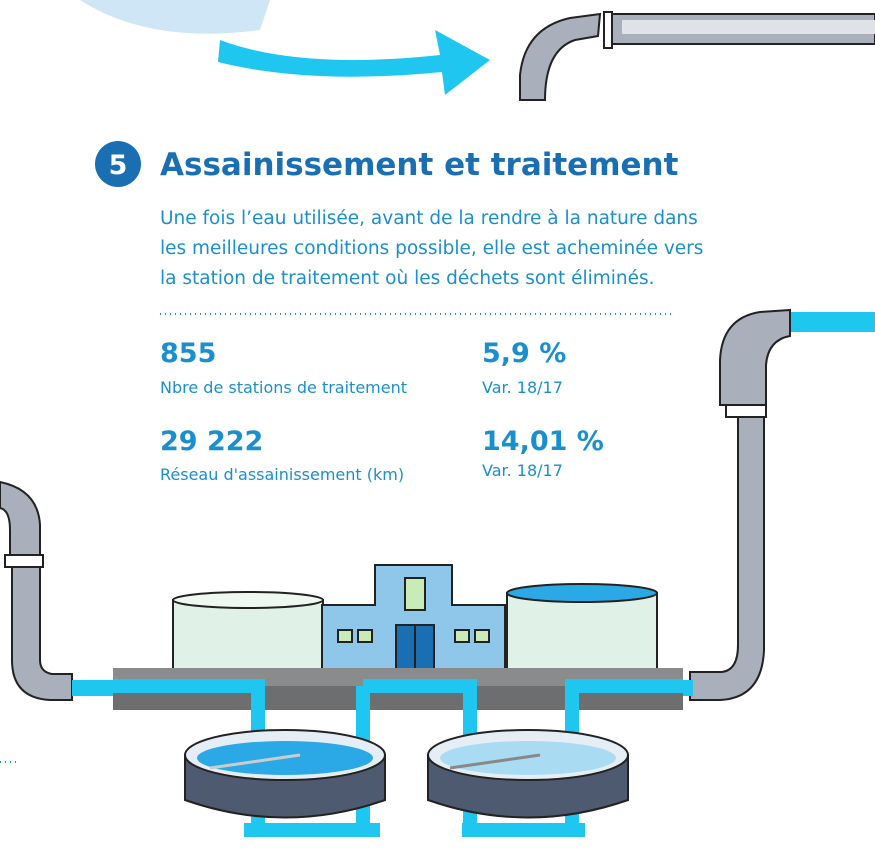  I want to click on section-number: 5, so click(118, 165).